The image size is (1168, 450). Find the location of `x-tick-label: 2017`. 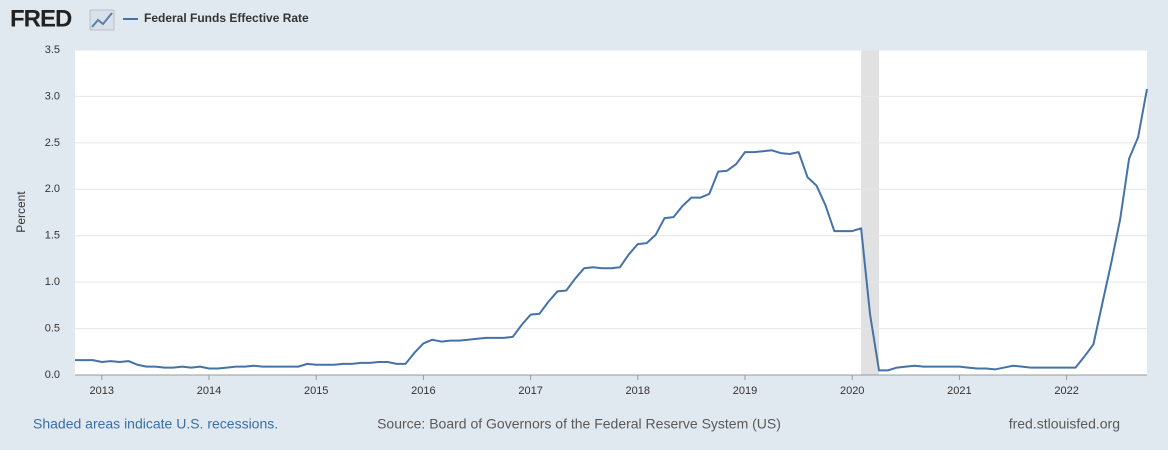

x-tick-label: 2017 is located at coordinates (530, 391).